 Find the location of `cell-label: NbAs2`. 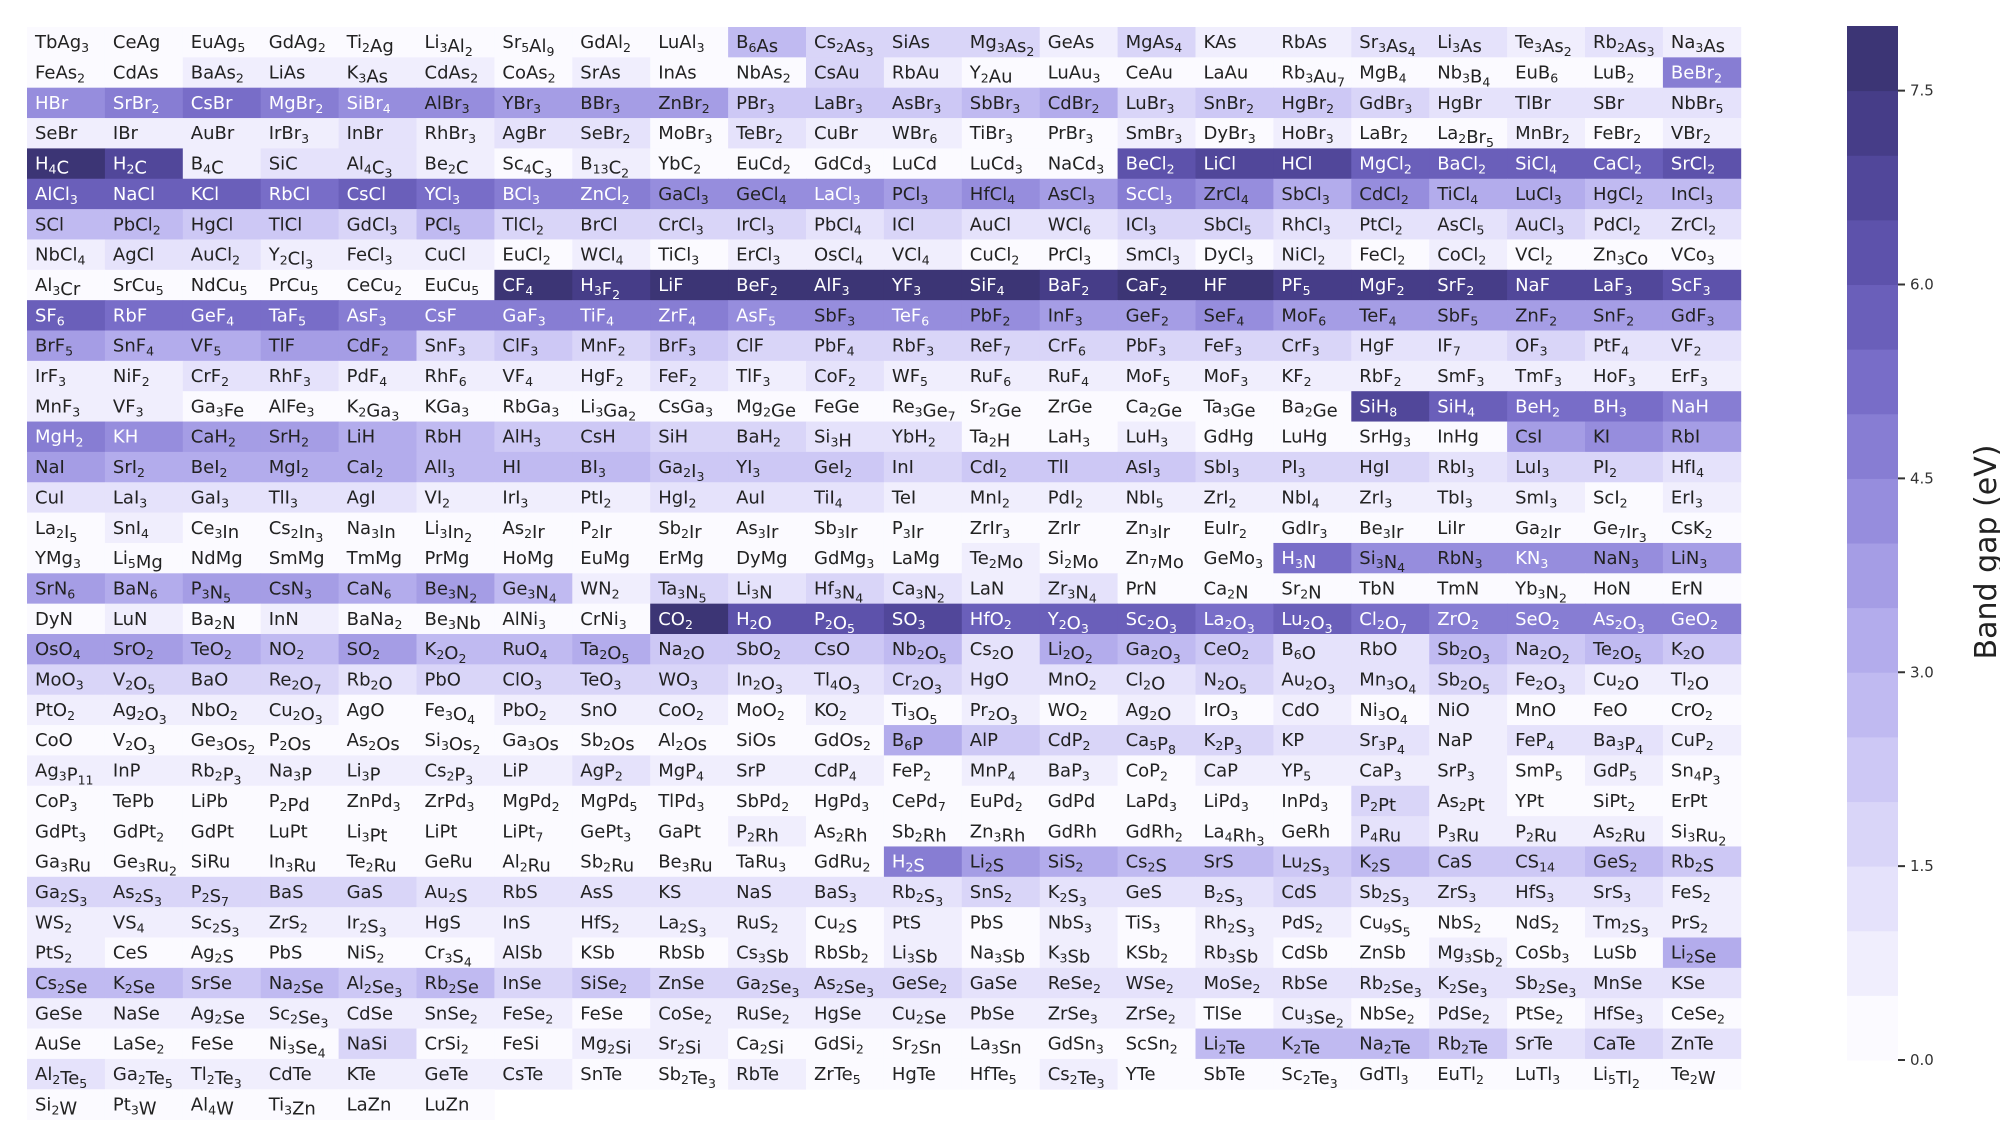

cell-label: NbAs2 is located at coordinates (763, 74).